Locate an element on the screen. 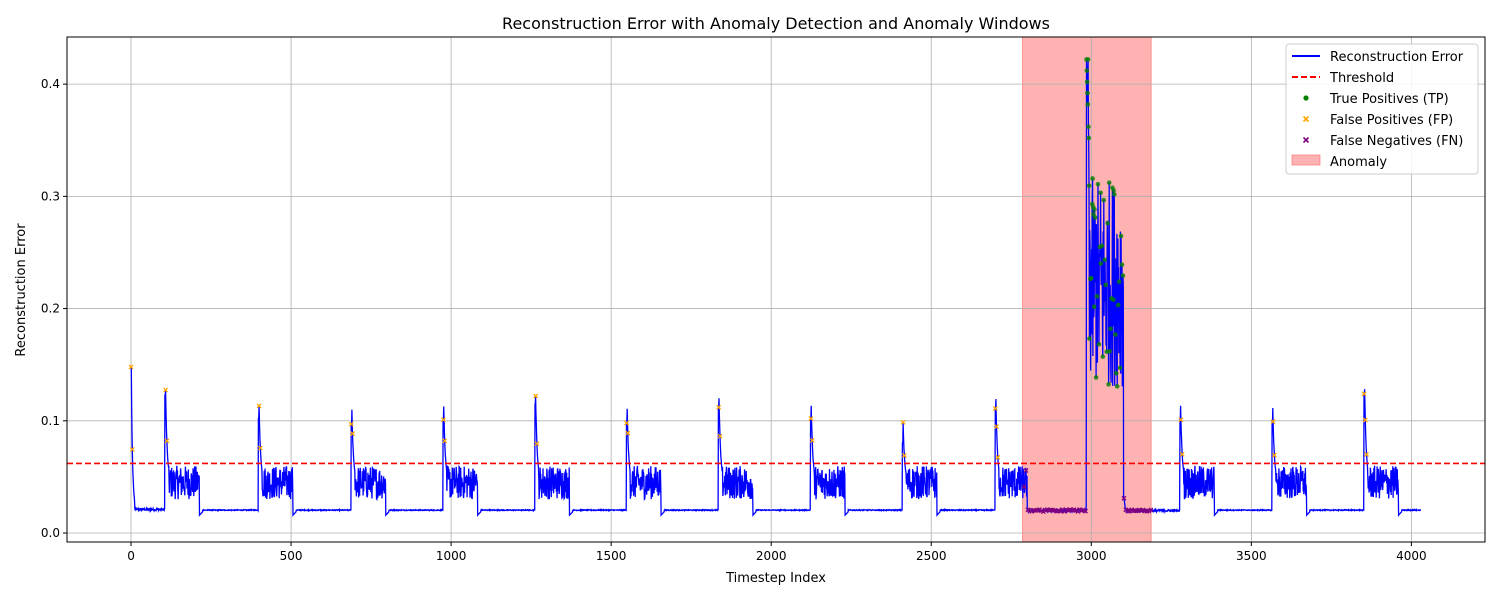 The image size is (1500, 600). x-axis-ticks: 0 500 1000 1500 2000 2500 3000 3500 4000 is located at coordinates (777, 552).